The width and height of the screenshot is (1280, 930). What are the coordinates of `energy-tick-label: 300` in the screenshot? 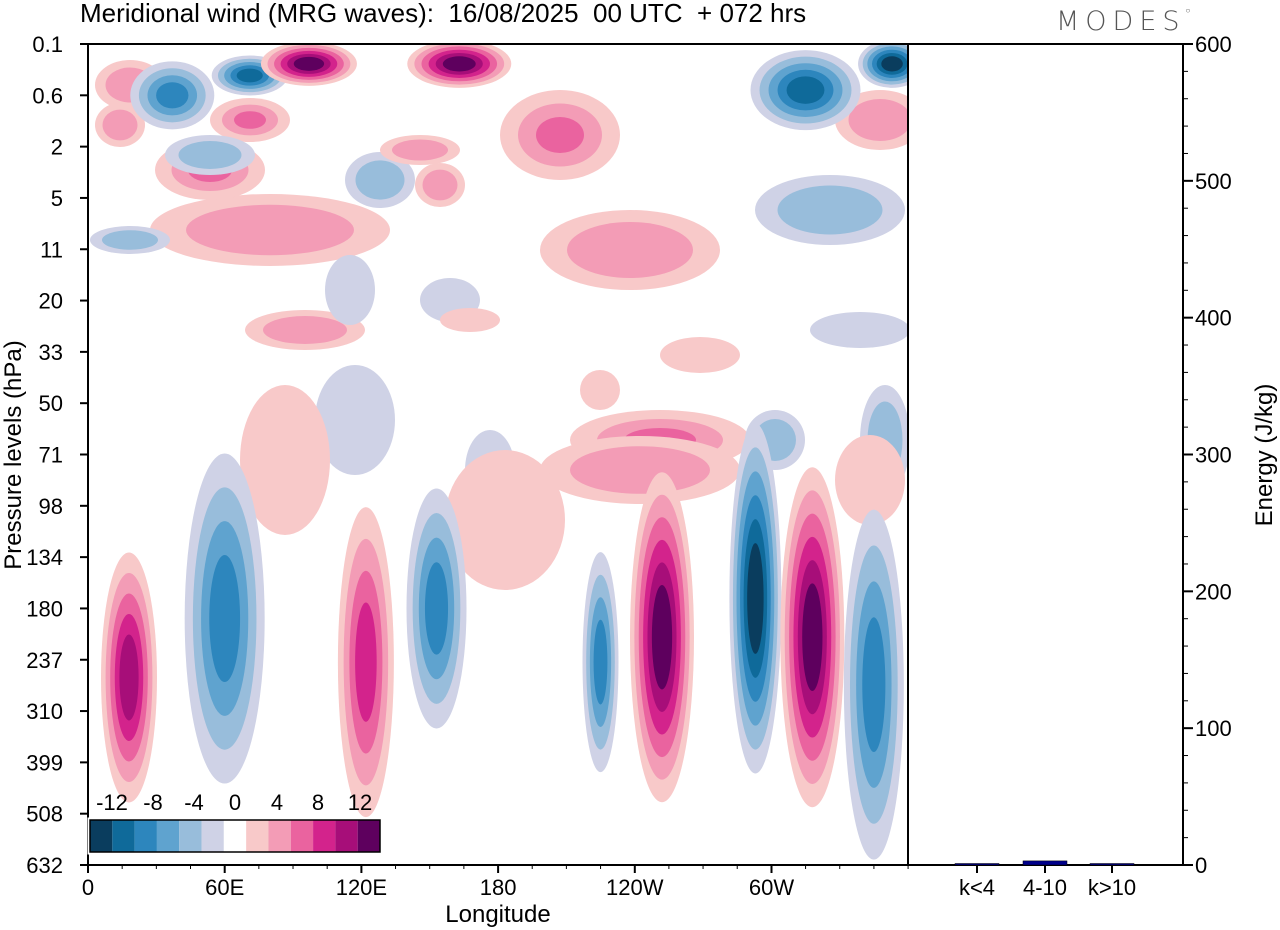 It's located at (1213, 455).